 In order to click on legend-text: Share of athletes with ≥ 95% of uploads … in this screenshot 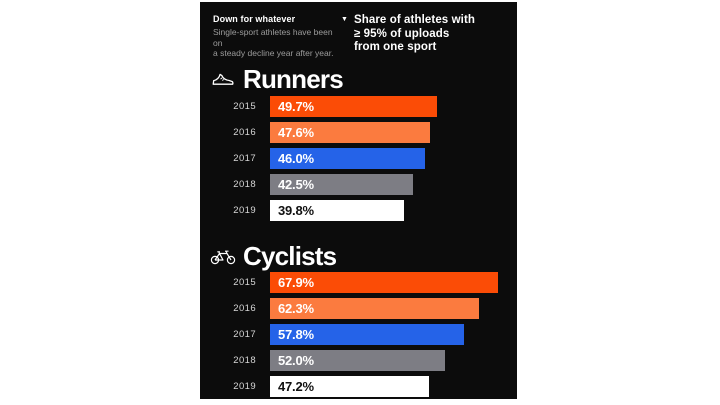, I will do `click(414, 34)`.